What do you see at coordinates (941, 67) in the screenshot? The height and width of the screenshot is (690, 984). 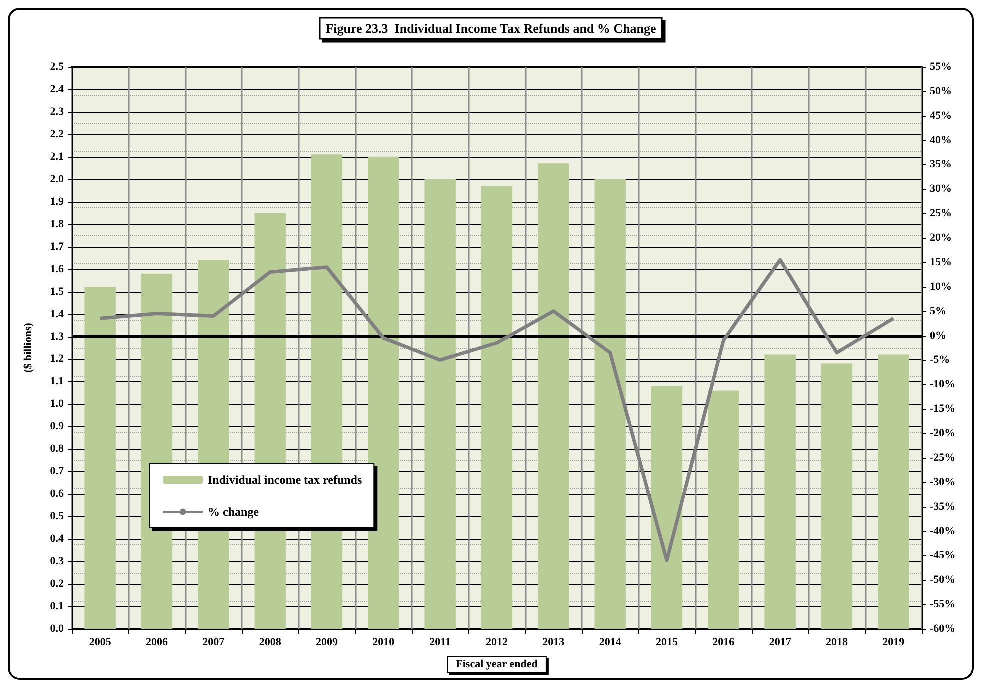 I see `y2-tick-label: 55%` at bounding box center [941, 67].